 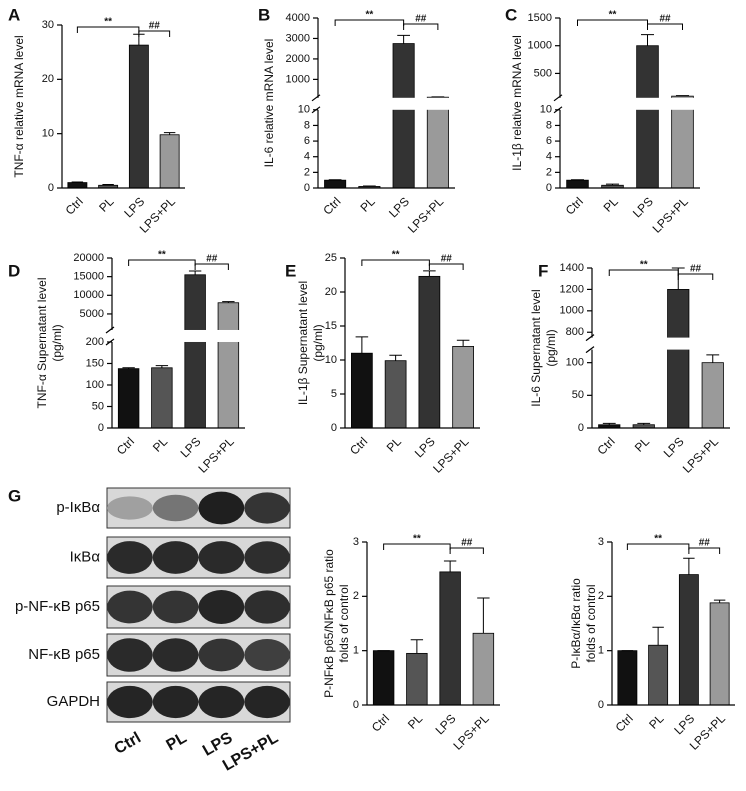 I want to click on y-tick-label: 6, so click(x=549, y=141).